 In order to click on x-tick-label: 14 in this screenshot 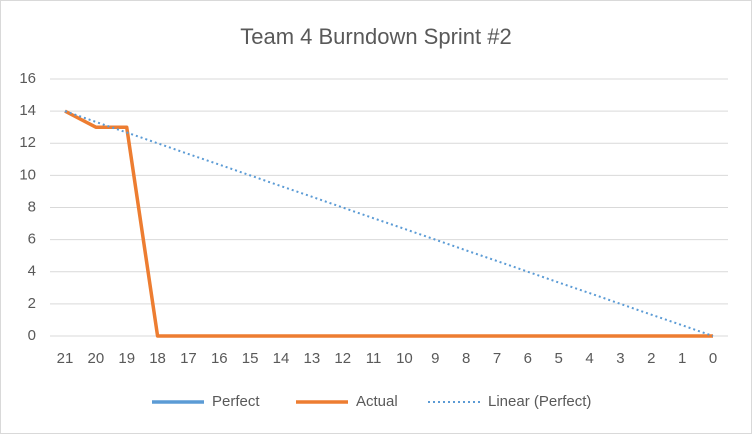, I will do `click(281, 358)`.